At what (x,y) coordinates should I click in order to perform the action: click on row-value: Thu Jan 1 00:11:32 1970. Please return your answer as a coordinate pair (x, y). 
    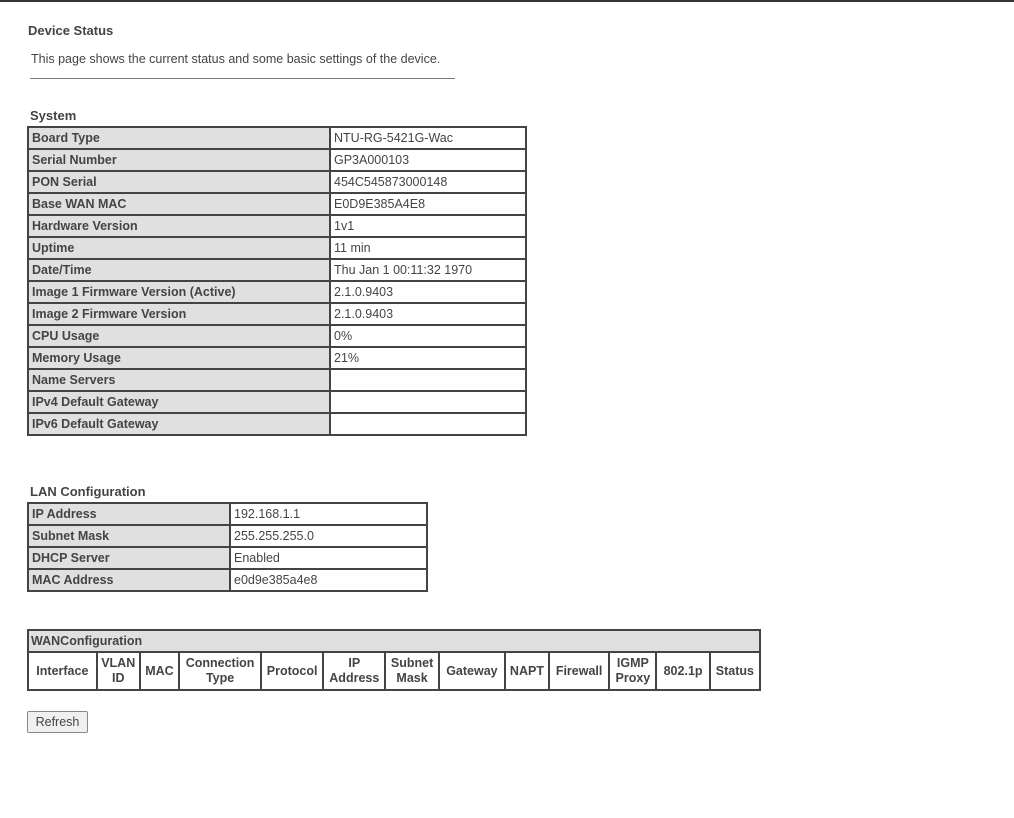
    Looking at the image, I should click on (428, 270).